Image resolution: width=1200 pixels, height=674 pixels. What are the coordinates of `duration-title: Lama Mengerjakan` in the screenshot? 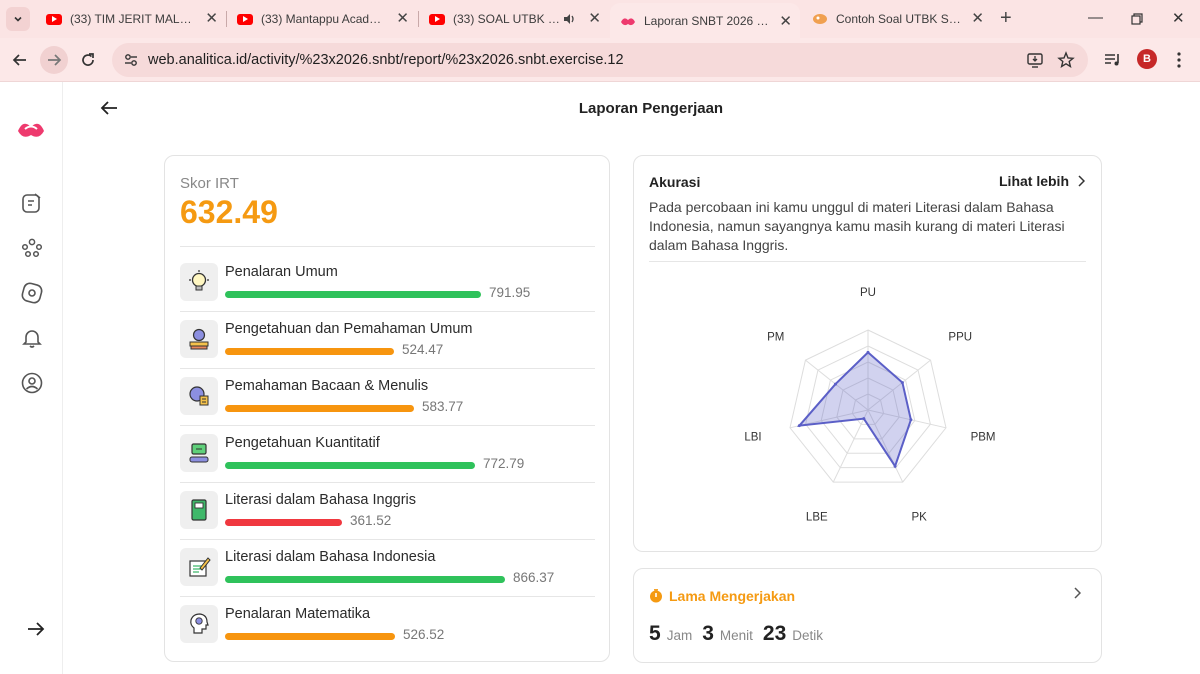 It's located at (732, 596).